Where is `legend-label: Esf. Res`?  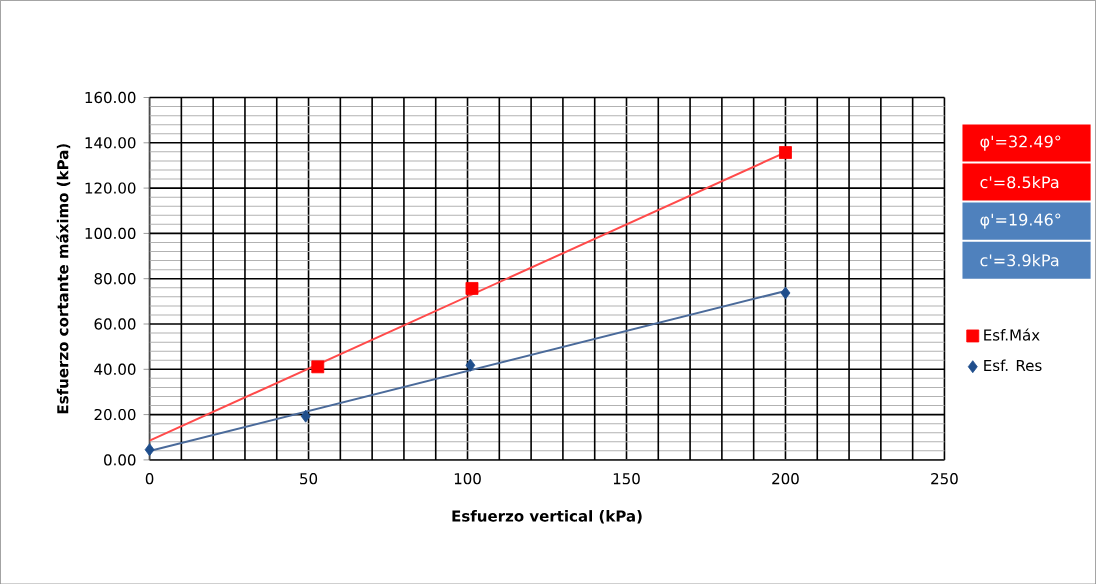
legend-label: Esf. Res is located at coordinates (1013, 365).